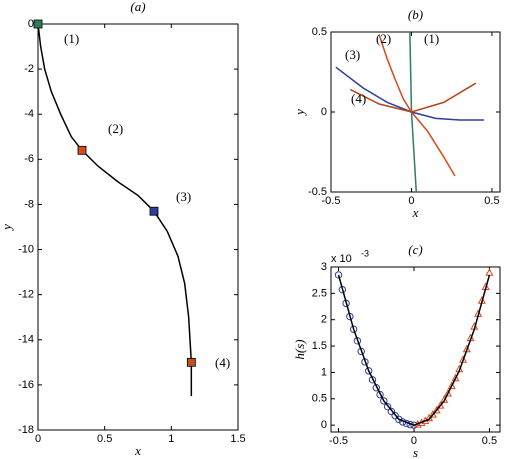 This screenshot has width=506, height=459. Describe the element at coordinates (299, 349) in the screenshot. I see `y-axis-label: h(s)` at that location.